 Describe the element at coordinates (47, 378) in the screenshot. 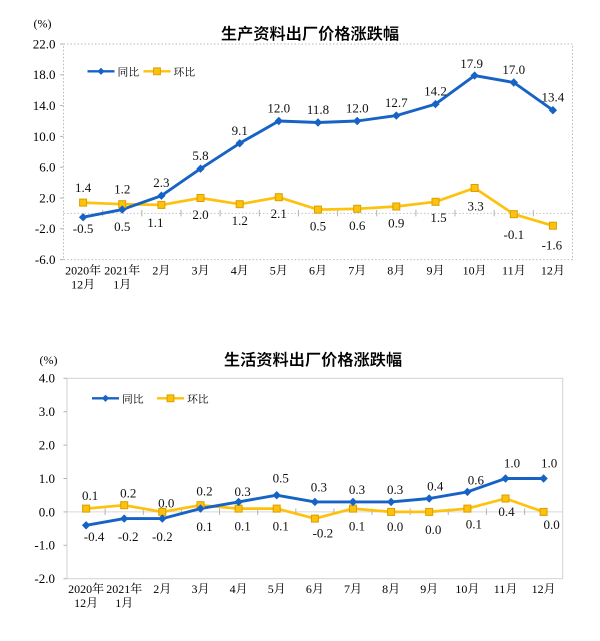

I see `svg-text: 4.0` at that location.